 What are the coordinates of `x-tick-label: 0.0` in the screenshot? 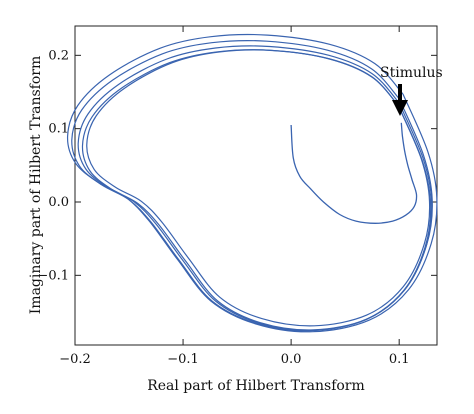 It's located at (291, 359).